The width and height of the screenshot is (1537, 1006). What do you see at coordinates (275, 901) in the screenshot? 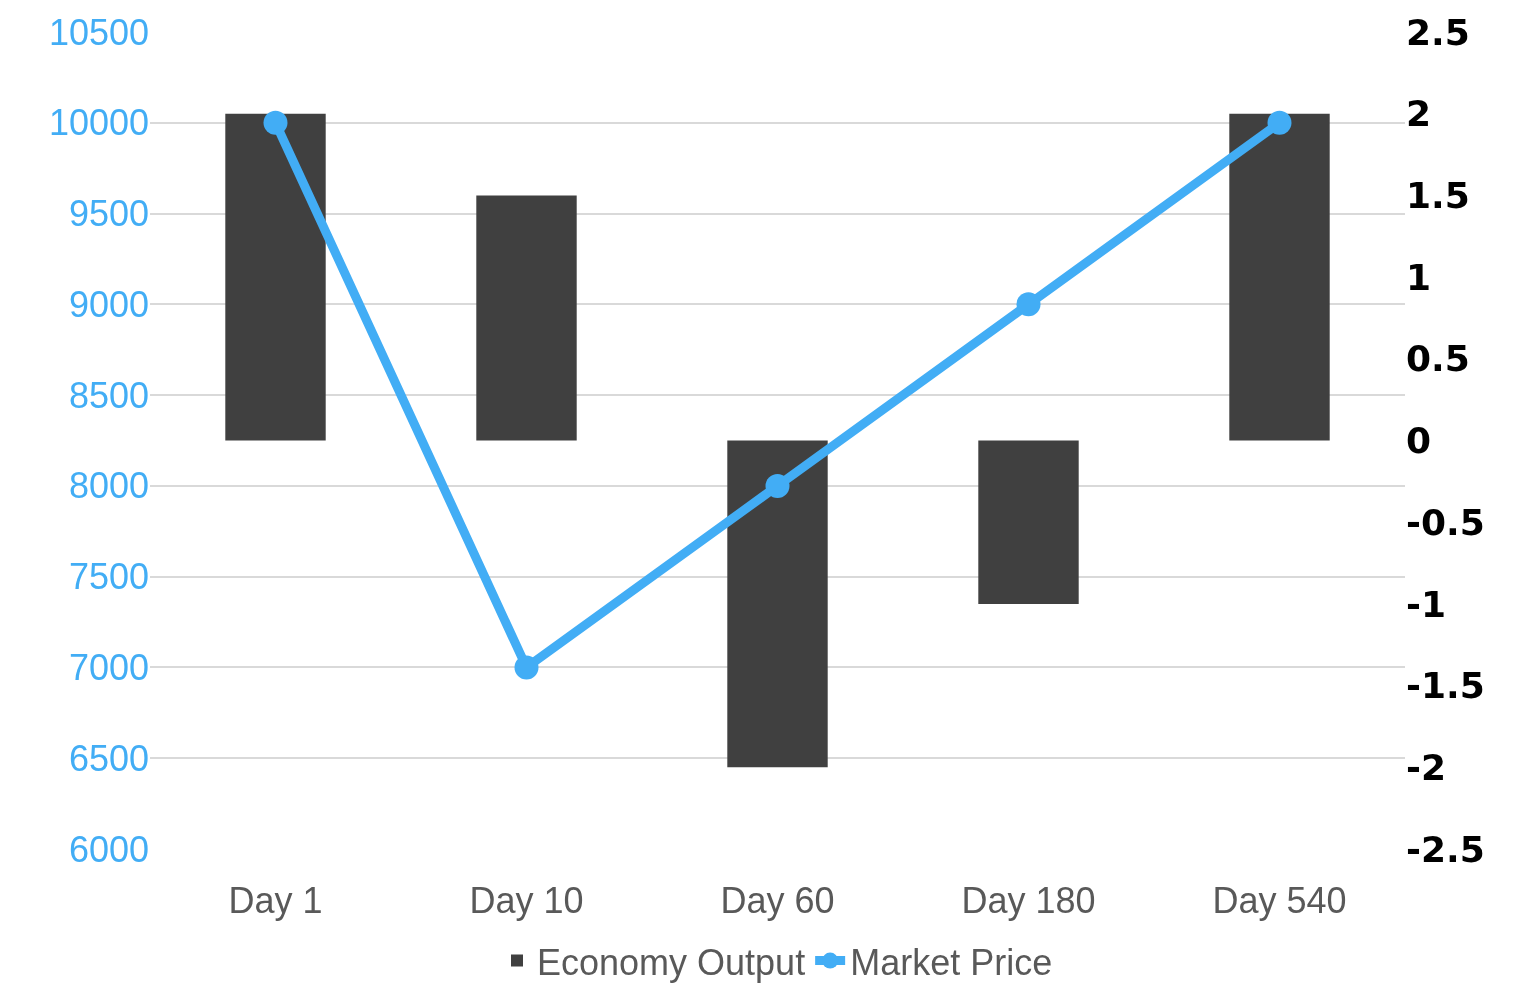
I see `x-tick-label: Day 1` at bounding box center [275, 901].